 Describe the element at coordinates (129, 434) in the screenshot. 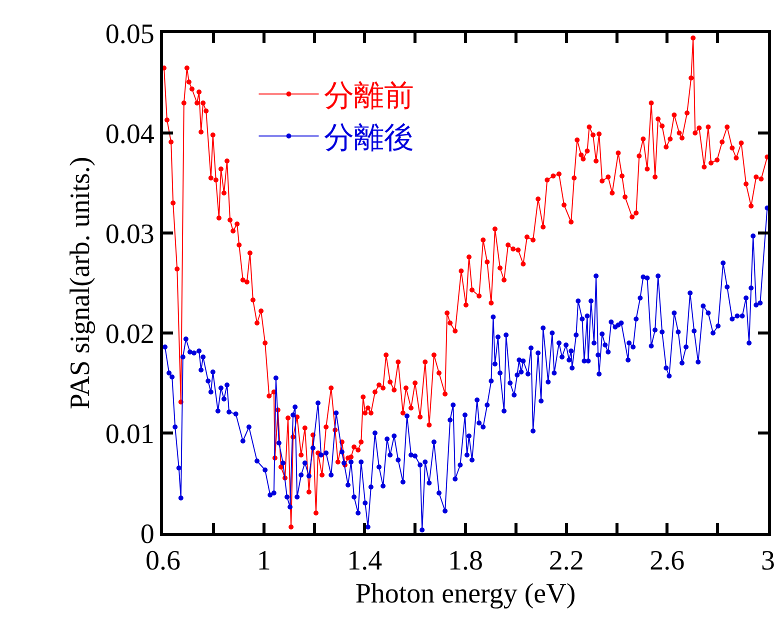

I see `y-tick-label: 0.01` at that location.